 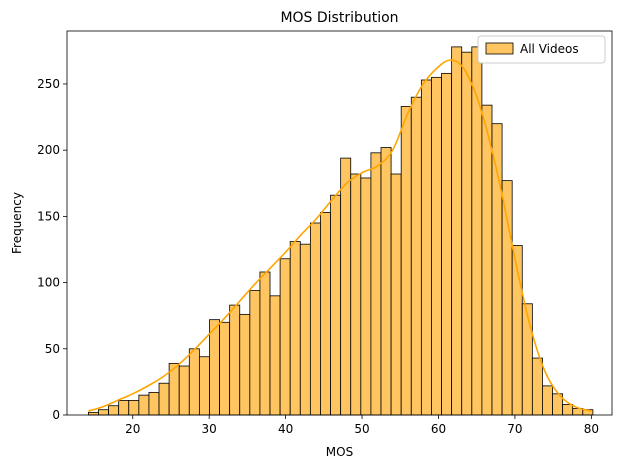 I want to click on y-axis-label: Frequency, so click(x=17, y=223).